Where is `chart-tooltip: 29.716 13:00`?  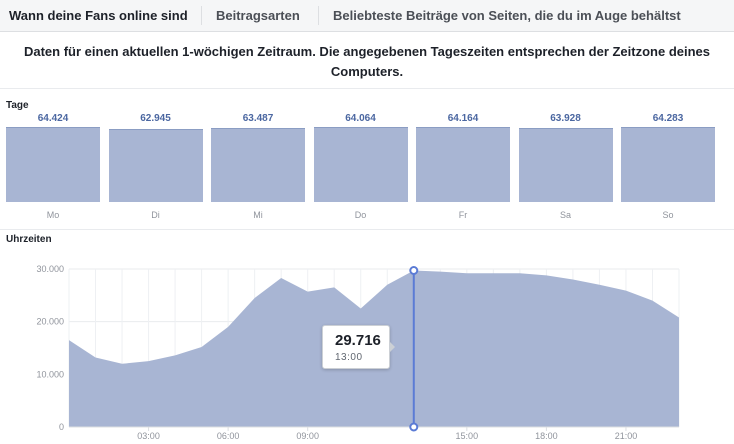
chart-tooltip: 29.716 13:00 is located at coordinates (358, 347).